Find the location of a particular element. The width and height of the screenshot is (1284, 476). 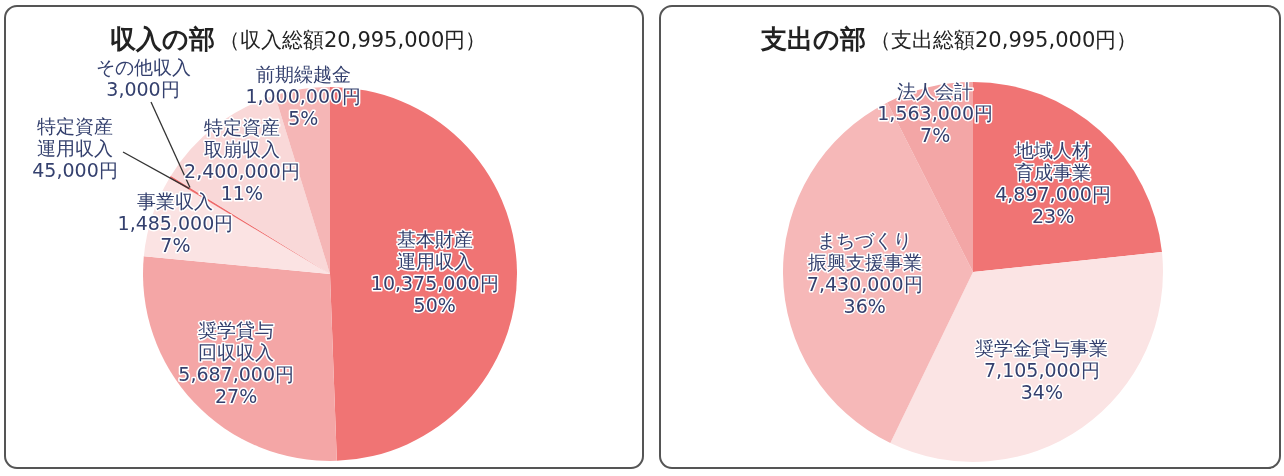

slice-label: まちづくり振興支援事業 is located at coordinates (864, 250).